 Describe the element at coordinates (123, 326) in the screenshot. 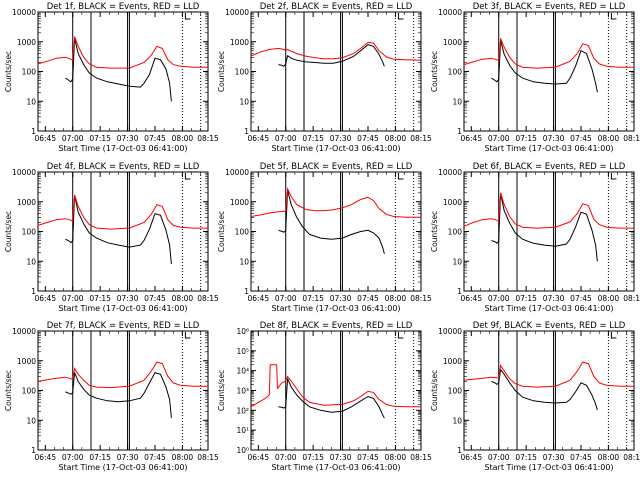

I see `chart-title: Det 7f, BLACK = Events, RED = LLD` at that location.